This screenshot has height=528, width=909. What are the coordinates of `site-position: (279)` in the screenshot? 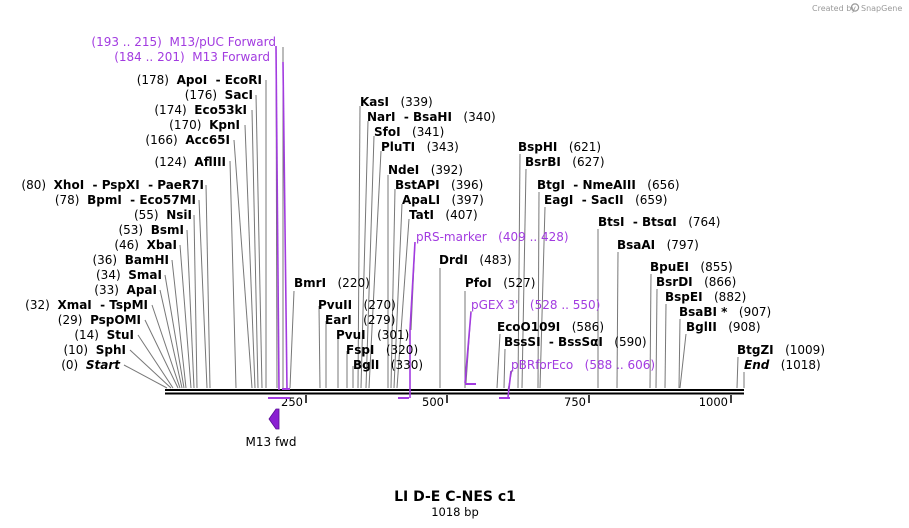 It's located at (379, 320).